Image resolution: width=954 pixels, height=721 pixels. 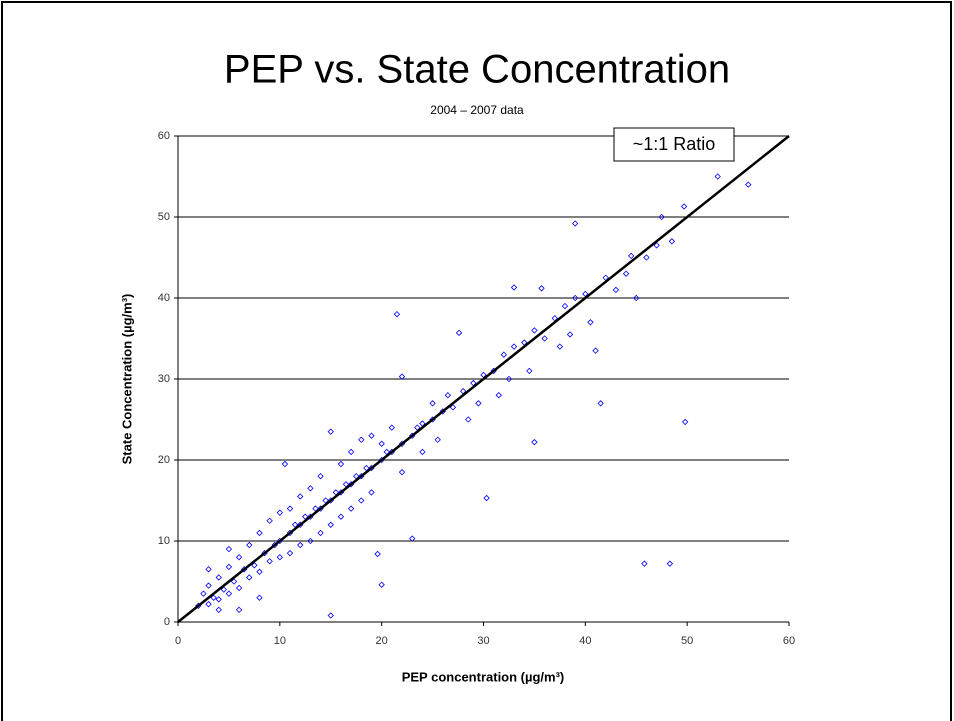 What do you see at coordinates (164, 541) in the screenshot?
I see `y-tick-label: 10` at bounding box center [164, 541].